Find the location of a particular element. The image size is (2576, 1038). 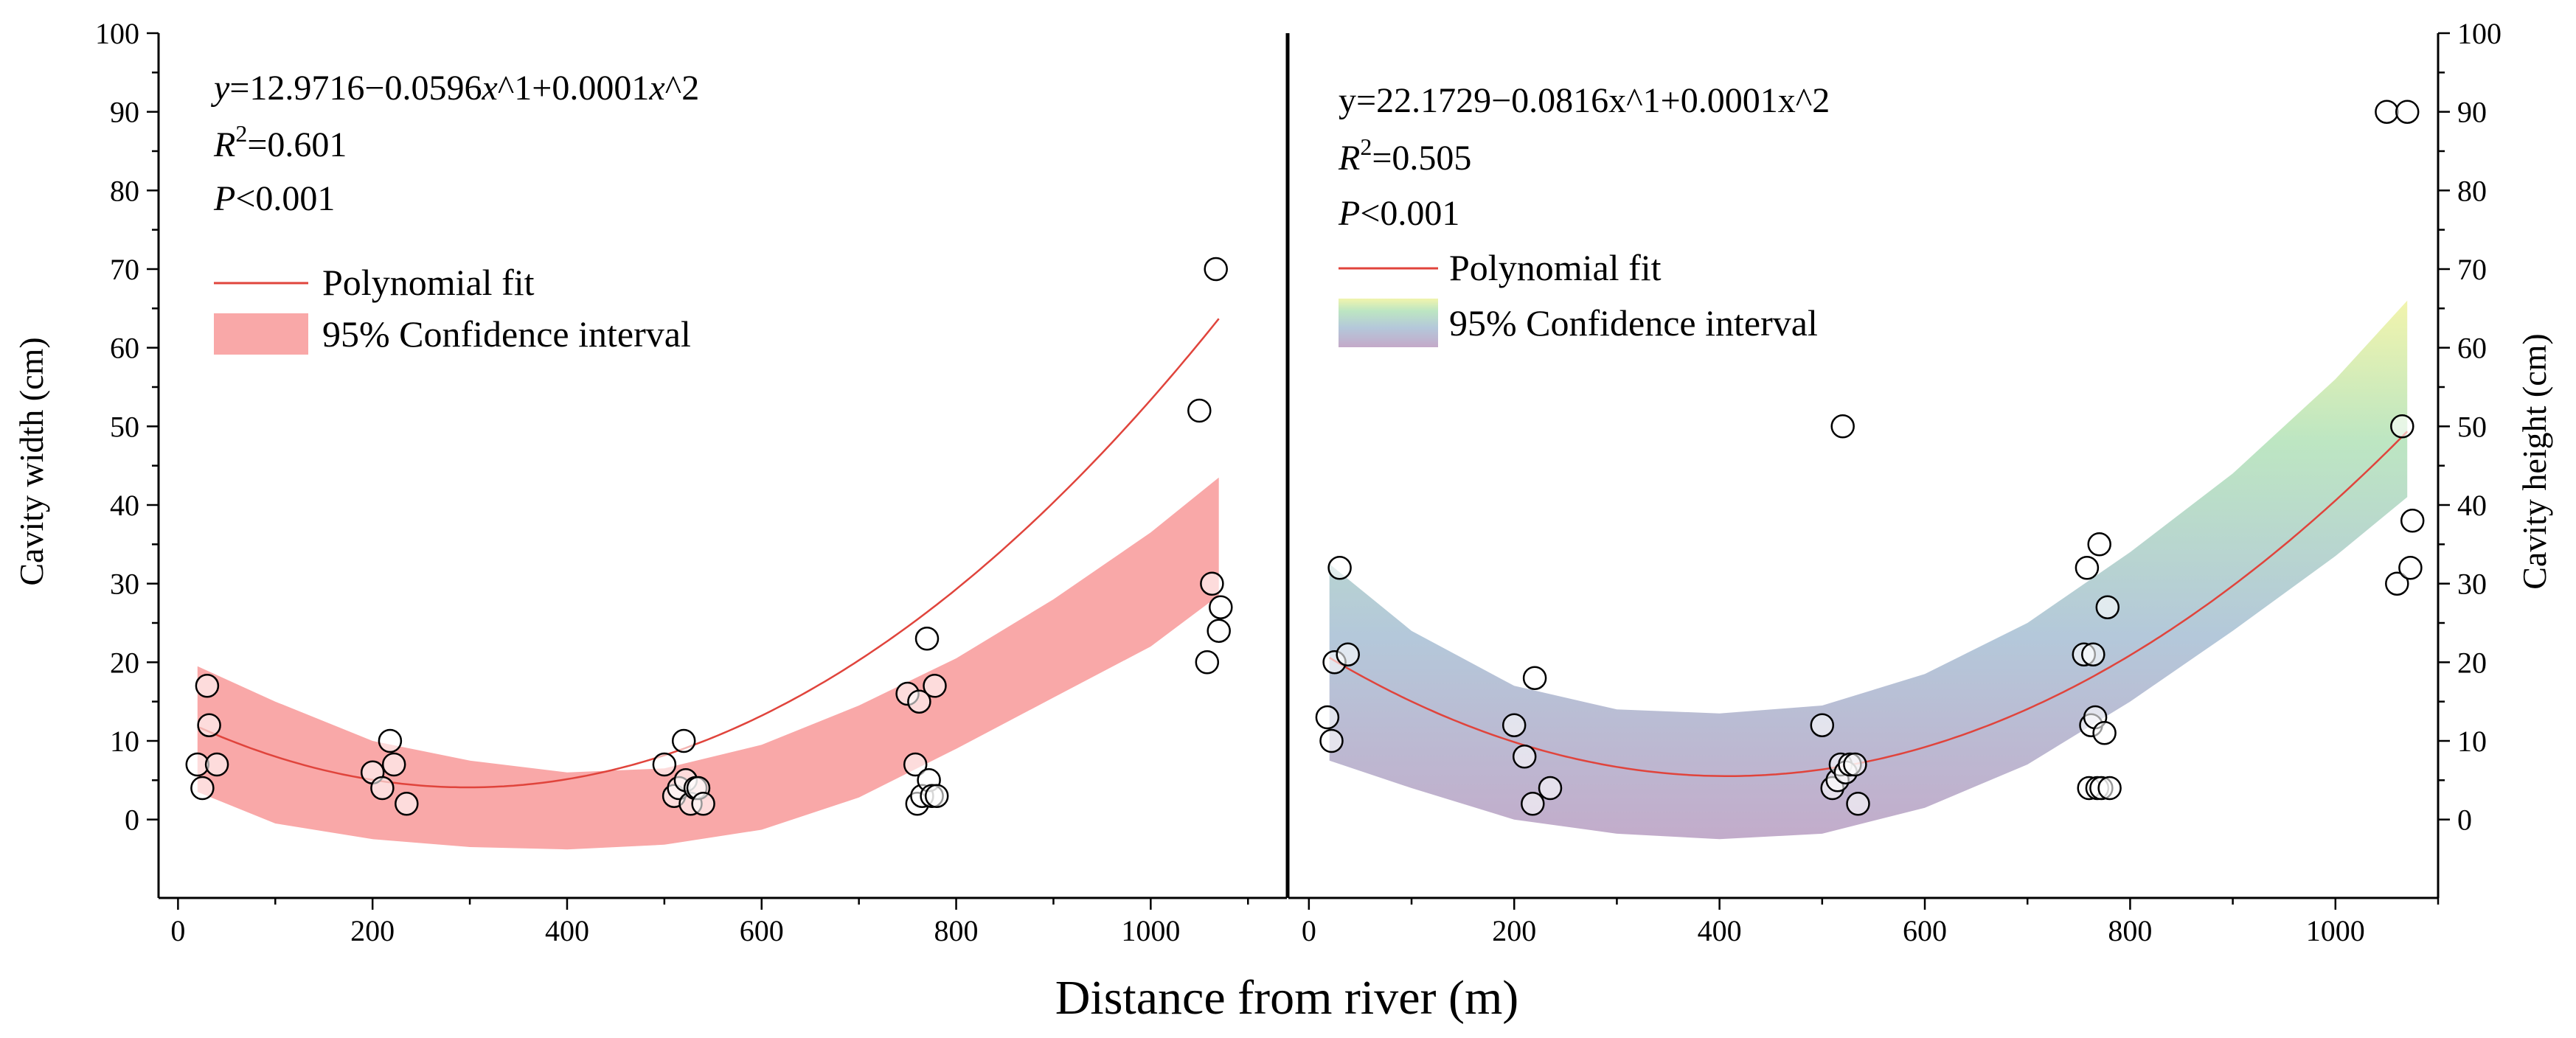

x-axis-title: Distance from river (m) is located at coordinates (1287, 998).